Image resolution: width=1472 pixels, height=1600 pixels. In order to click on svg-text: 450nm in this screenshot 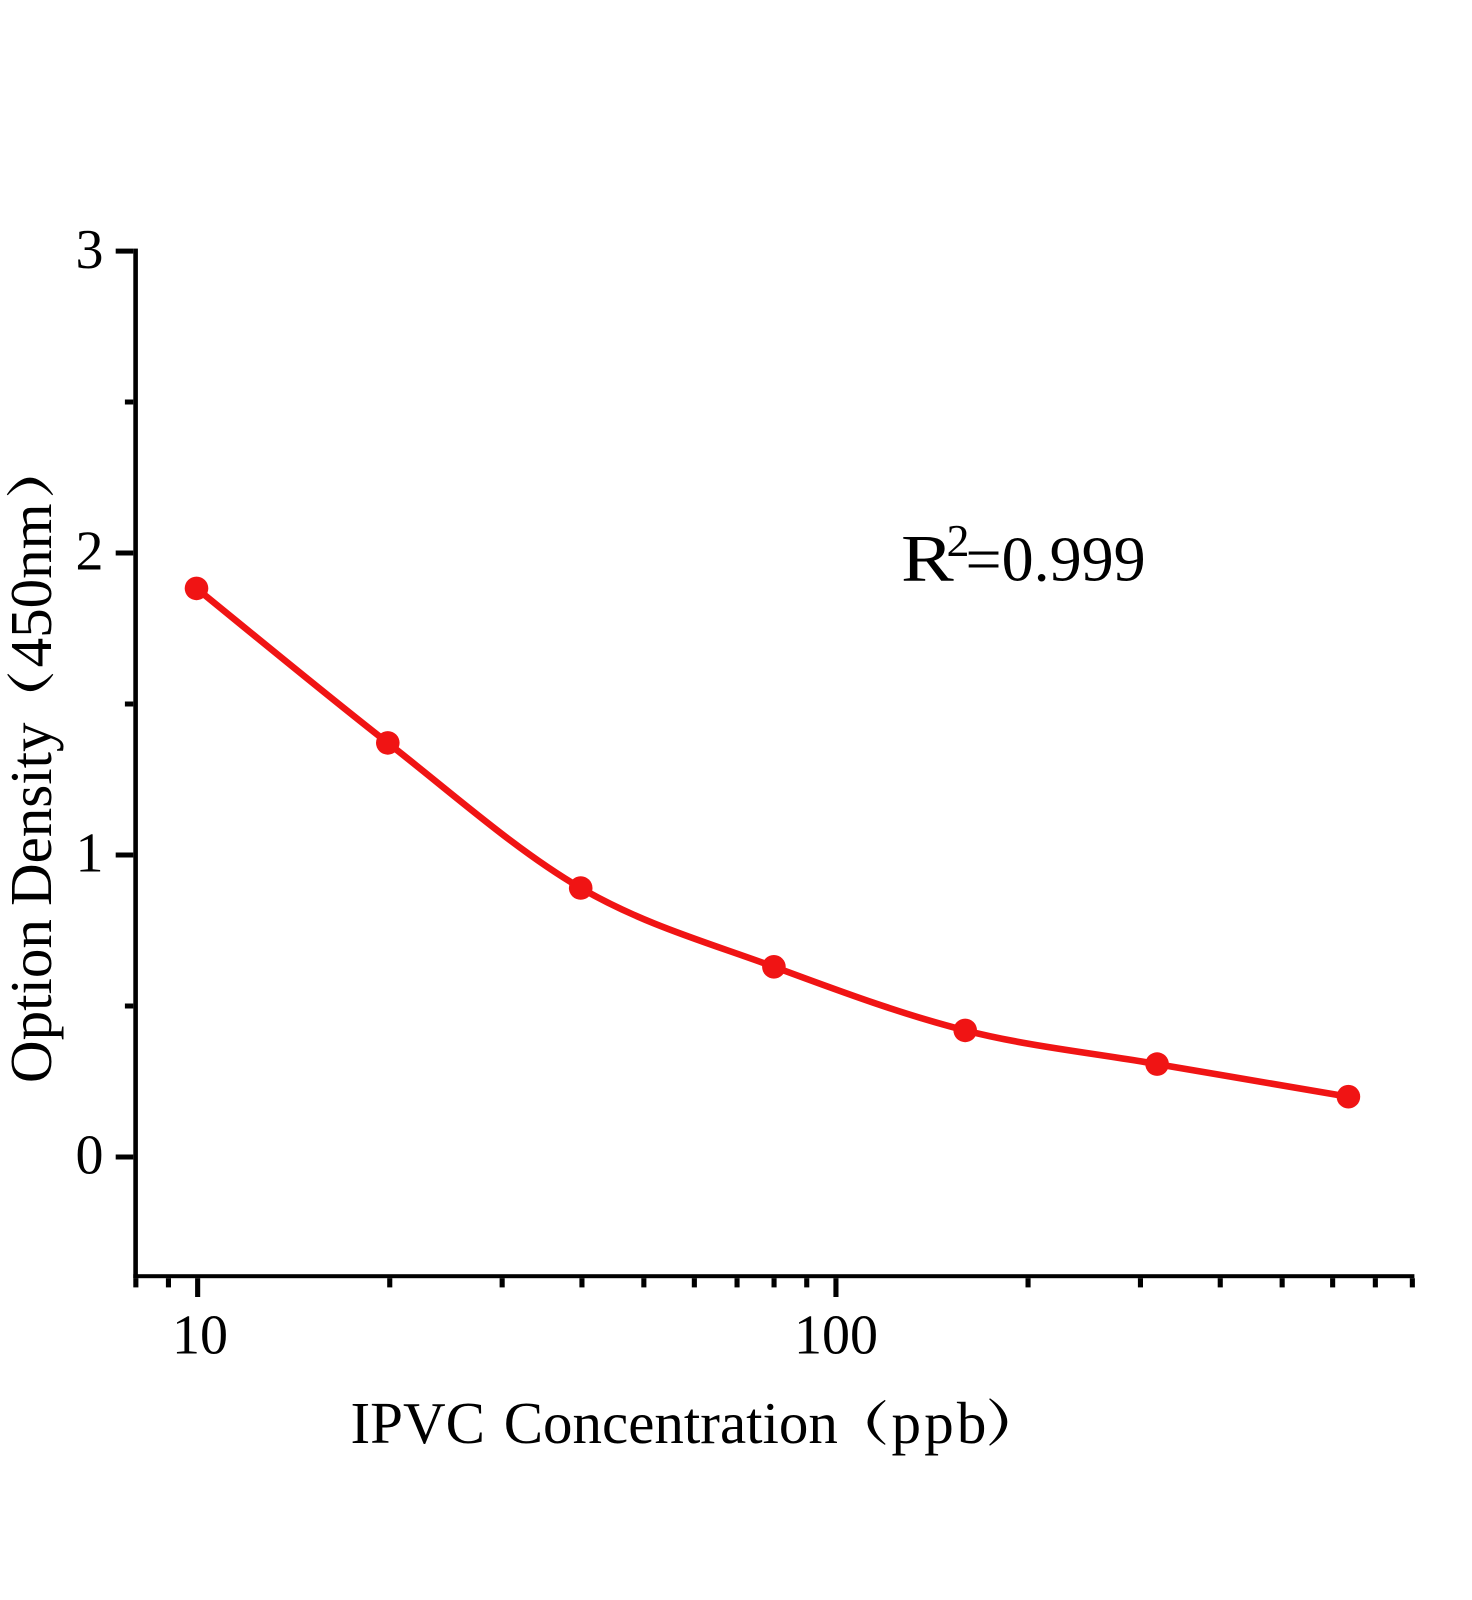, I will do `click(32, 585)`.